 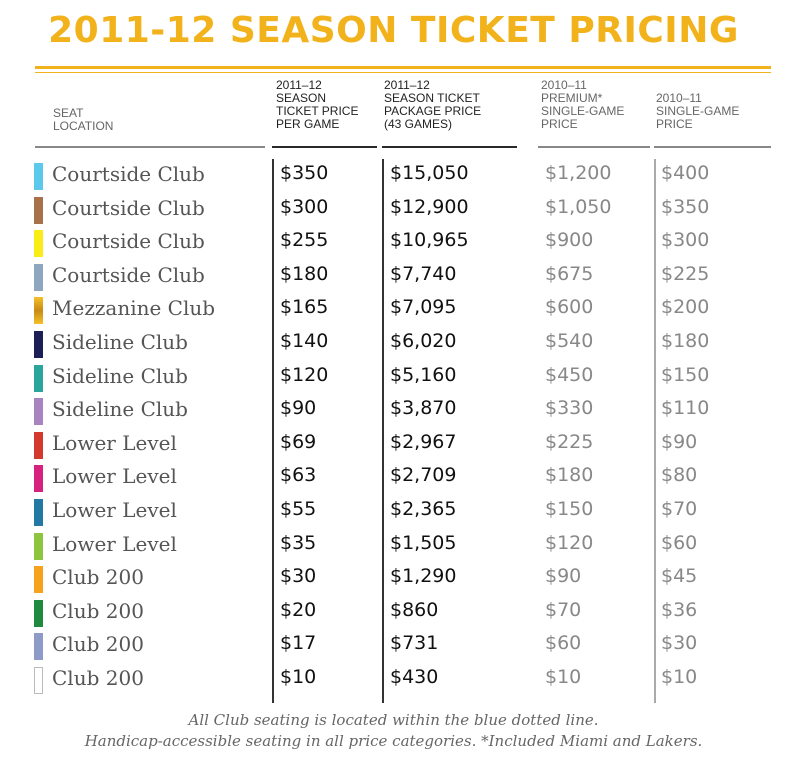 I want to click on table-row: Courtside Club $180 $7,740 $675 $225, so click(x=393, y=276).